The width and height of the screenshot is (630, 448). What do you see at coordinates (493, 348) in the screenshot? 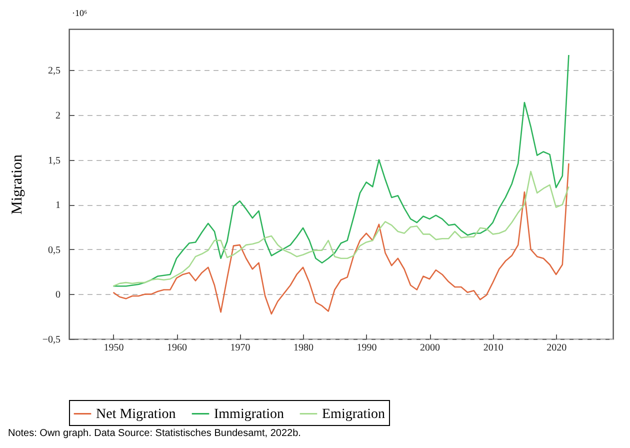
I see `x-tick-label: 2010` at bounding box center [493, 348].